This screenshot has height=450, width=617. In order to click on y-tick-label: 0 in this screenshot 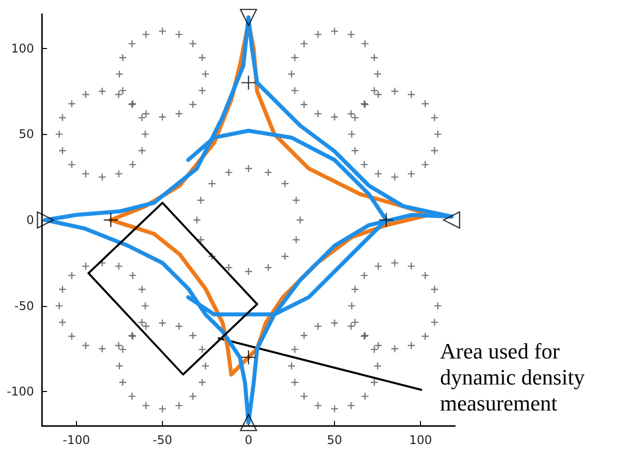, I will do `click(30, 220)`.